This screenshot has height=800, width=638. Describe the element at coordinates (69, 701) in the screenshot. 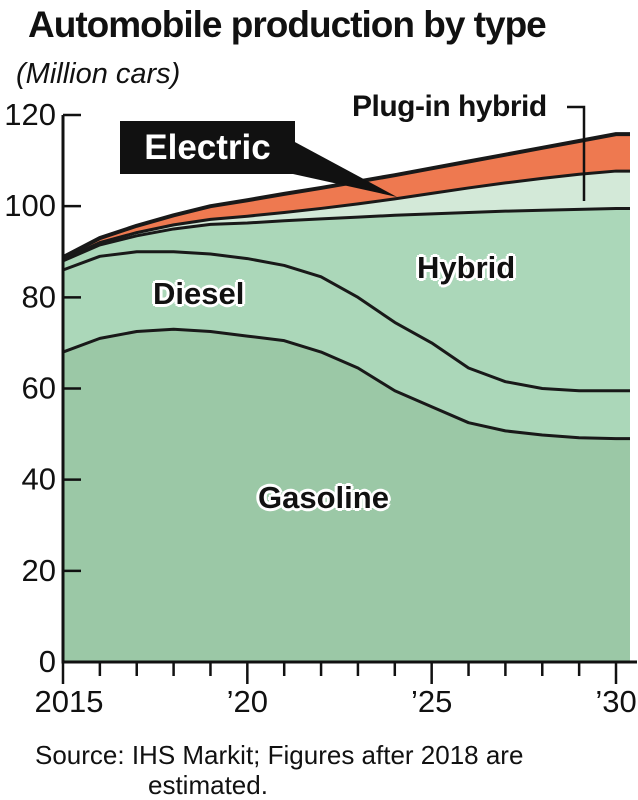

I see `x-tick-label-2015: 2015` at that location.